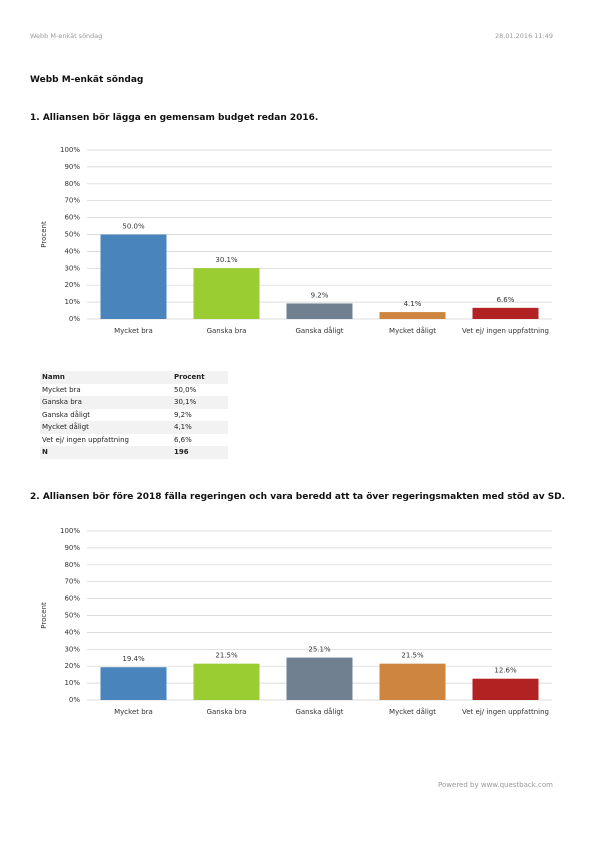  What do you see at coordinates (133, 659) in the screenshot?
I see `value-label: 19.4%` at bounding box center [133, 659].